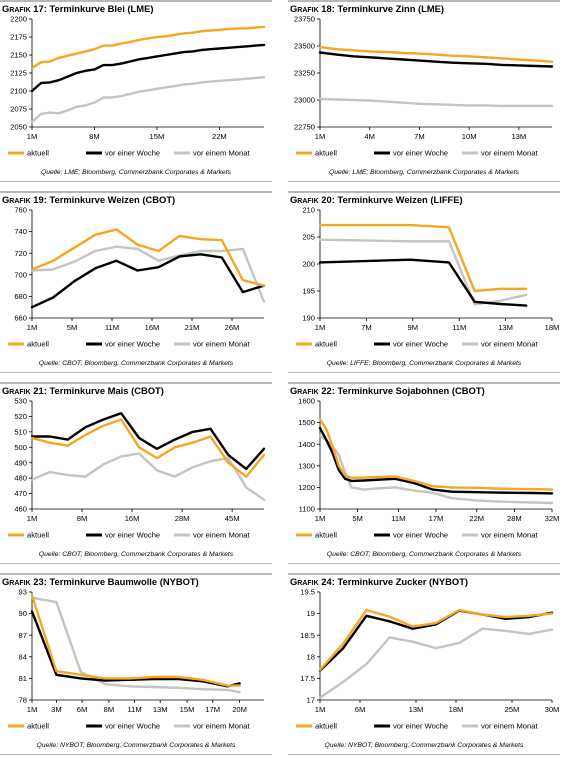 Image resolution: width=562 pixels, height=765 pixels. I want to click on y-tick-label: 23500, so click(304, 46).